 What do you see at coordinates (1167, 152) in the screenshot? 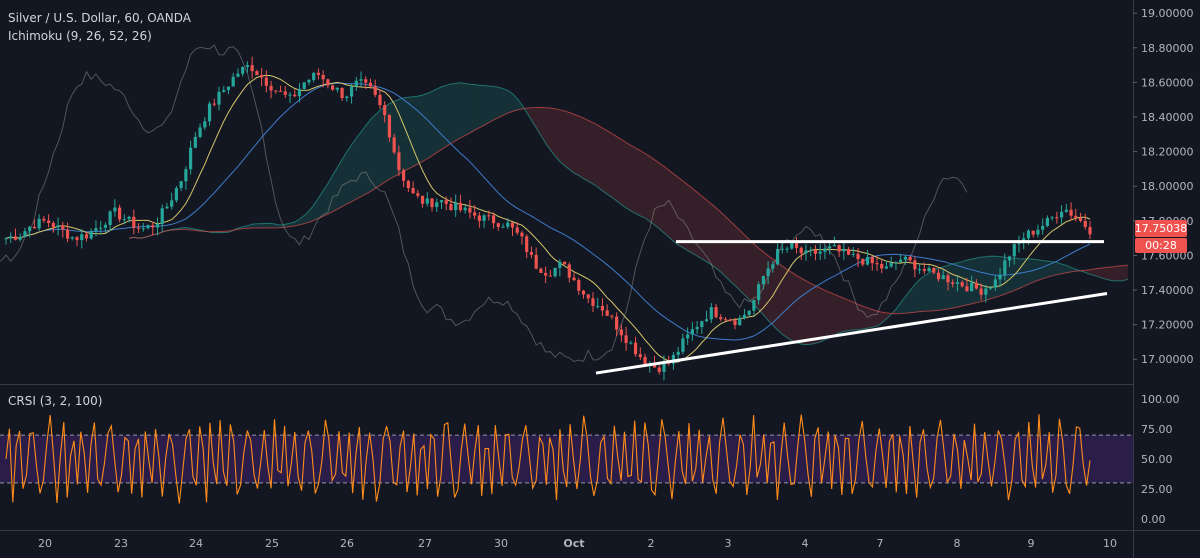
I see `price-tick-label: 18.20000` at bounding box center [1167, 152].